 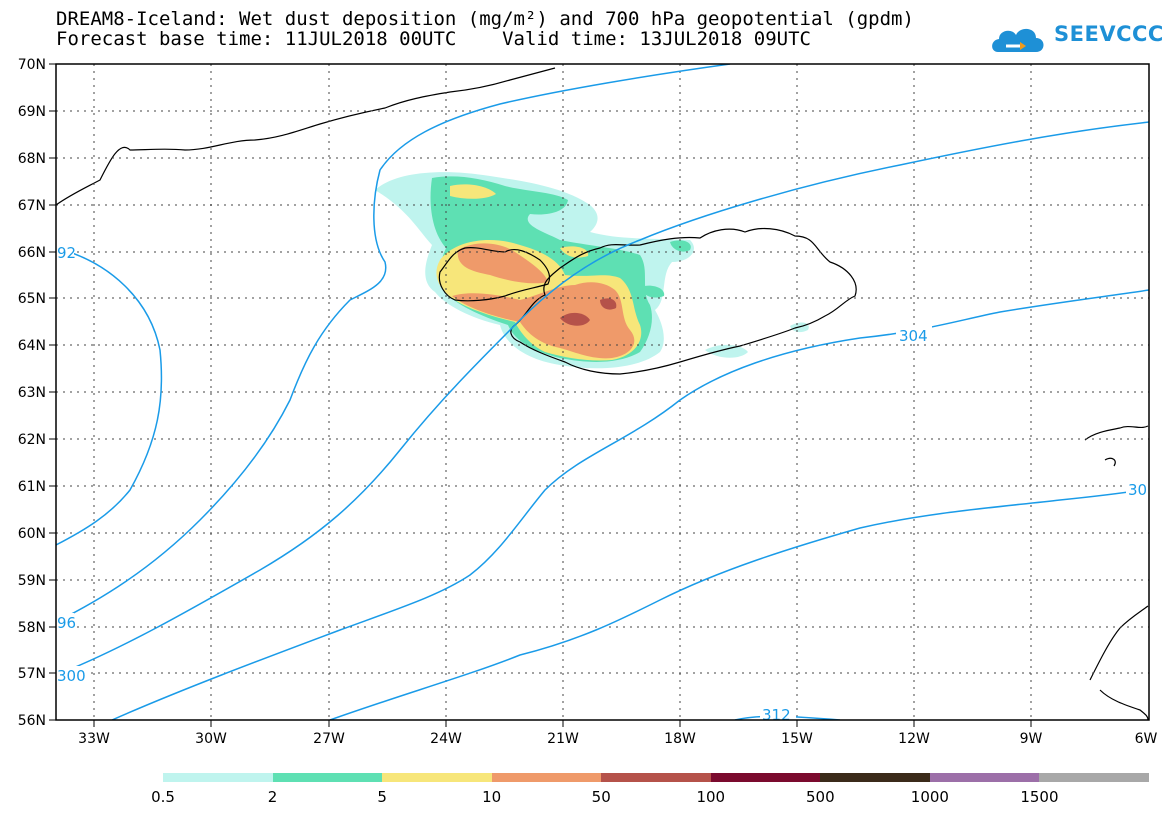 What do you see at coordinates (32, 487) in the screenshot?
I see `lat-label: 61N` at bounding box center [32, 487].